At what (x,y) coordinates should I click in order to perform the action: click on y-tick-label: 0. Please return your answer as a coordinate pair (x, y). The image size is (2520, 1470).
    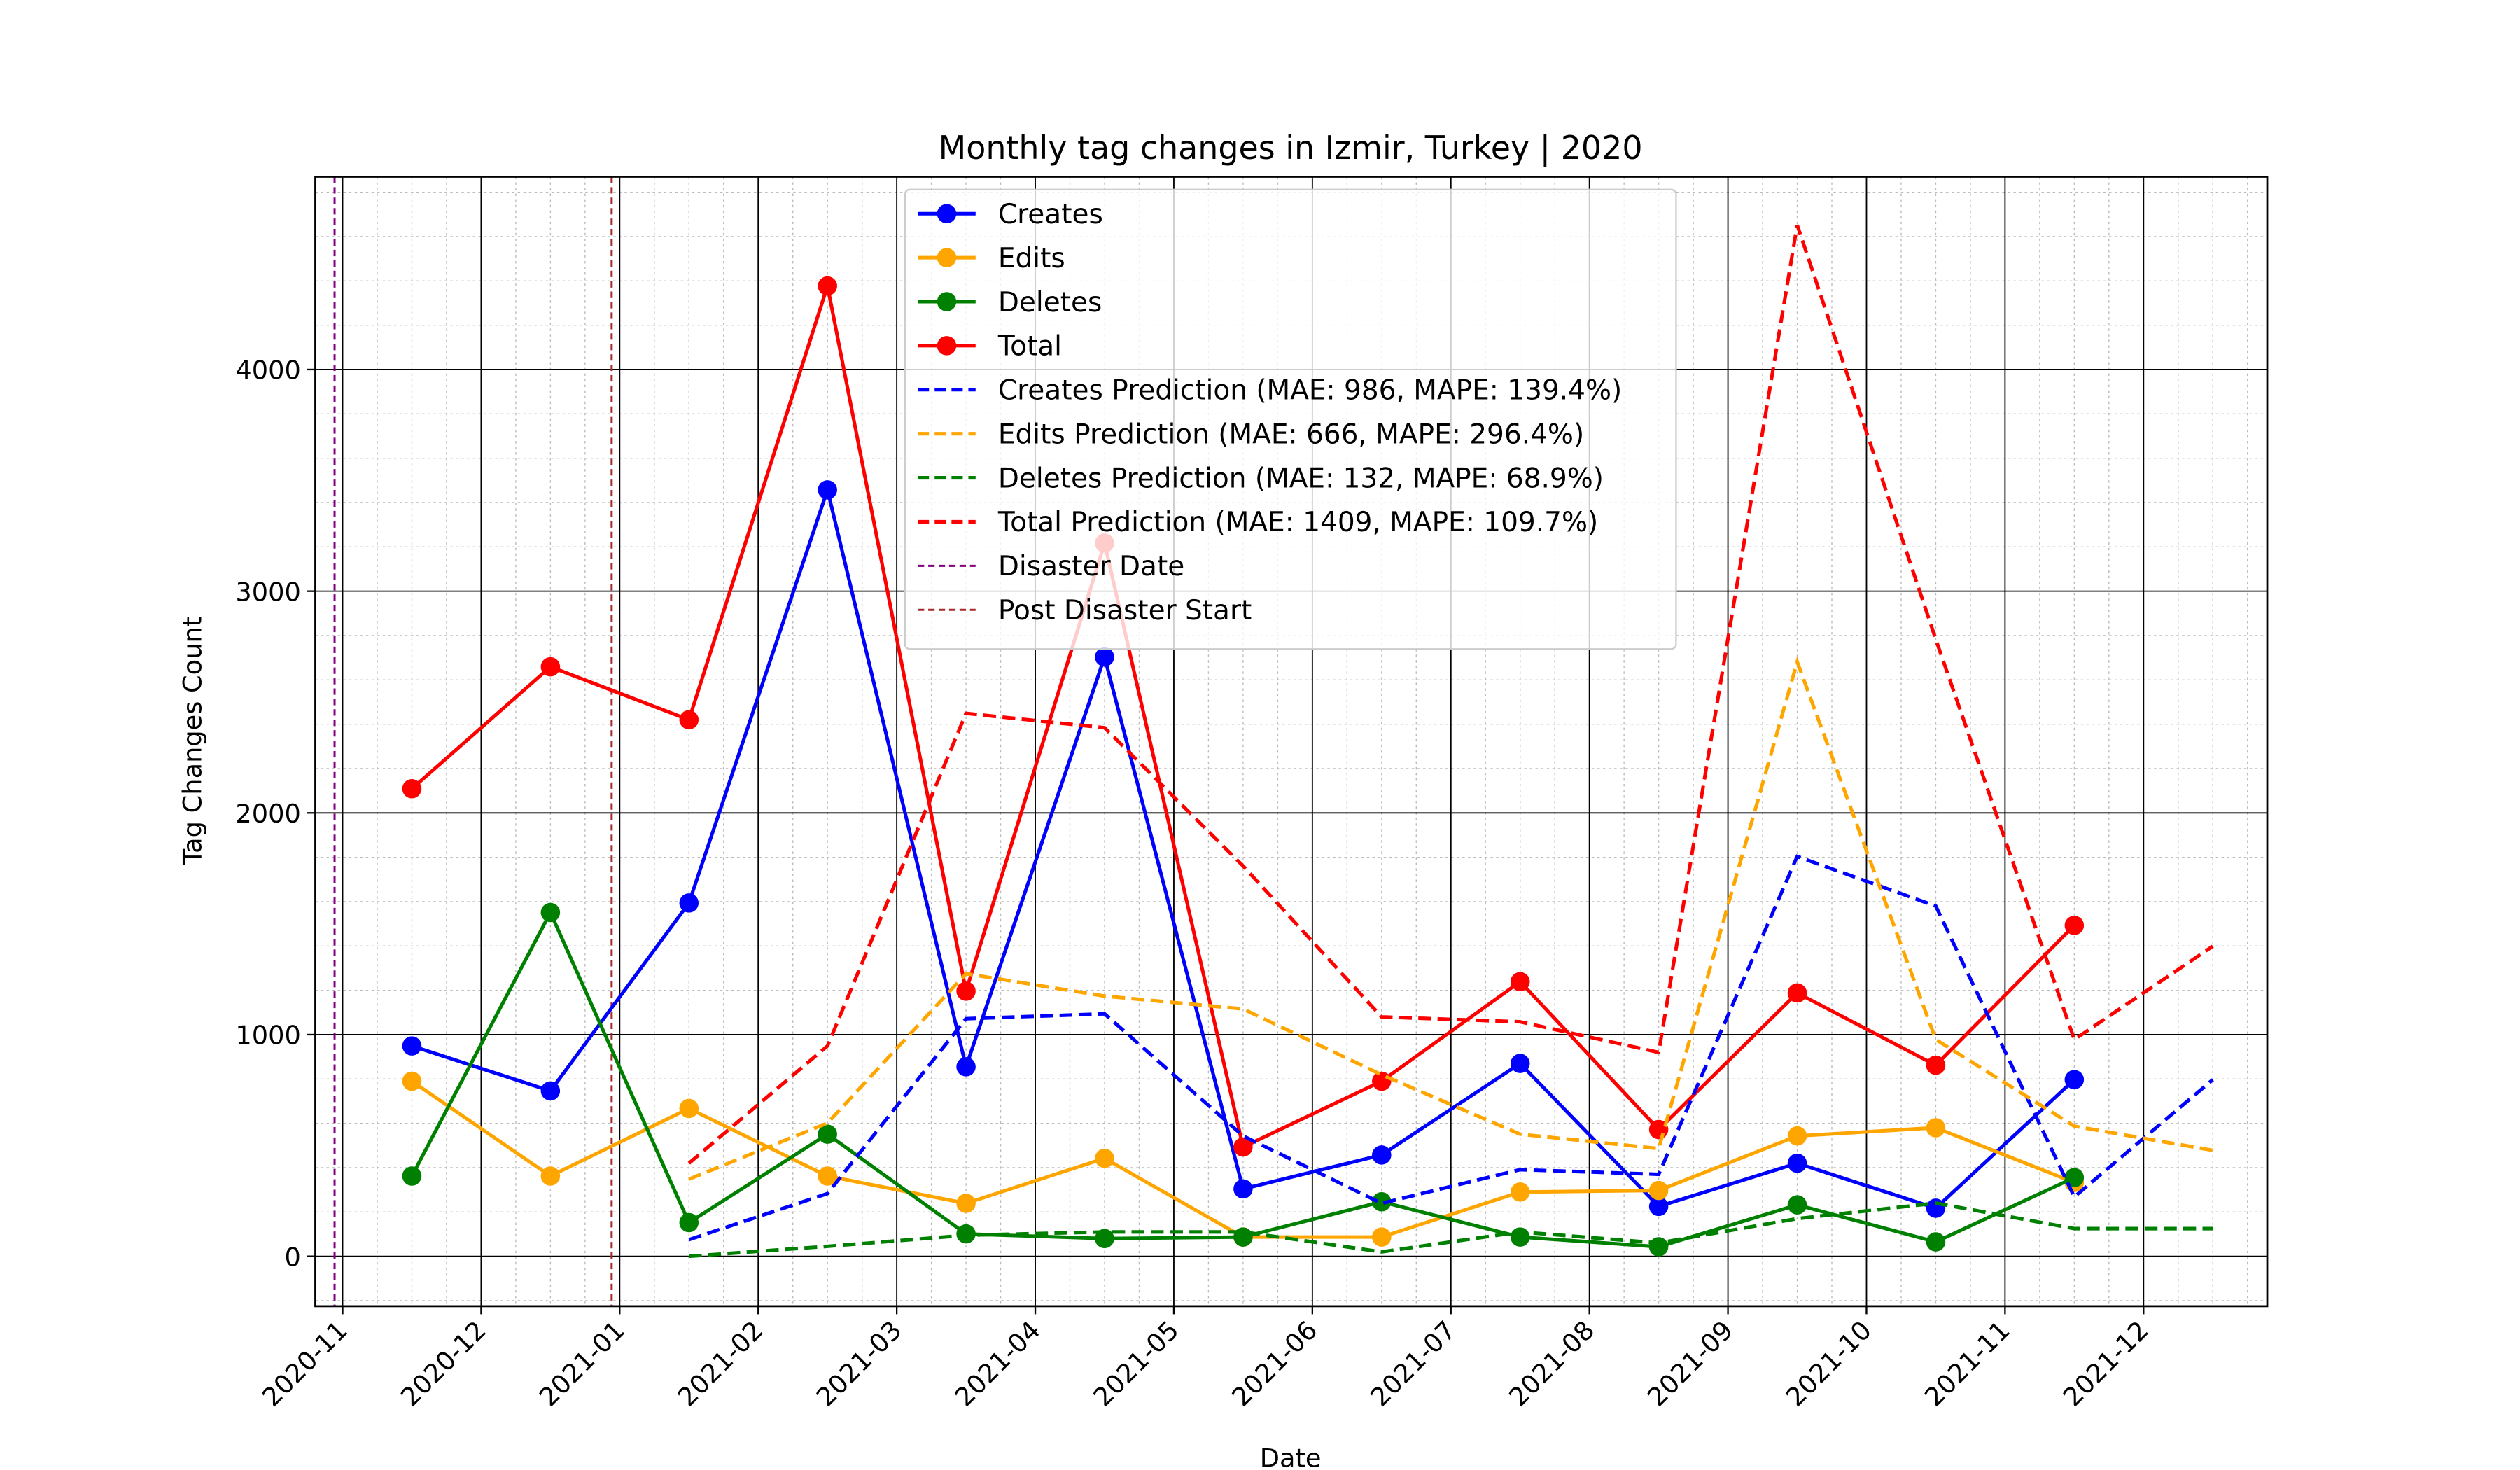
    Looking at the image, I should click on (292, 1257).